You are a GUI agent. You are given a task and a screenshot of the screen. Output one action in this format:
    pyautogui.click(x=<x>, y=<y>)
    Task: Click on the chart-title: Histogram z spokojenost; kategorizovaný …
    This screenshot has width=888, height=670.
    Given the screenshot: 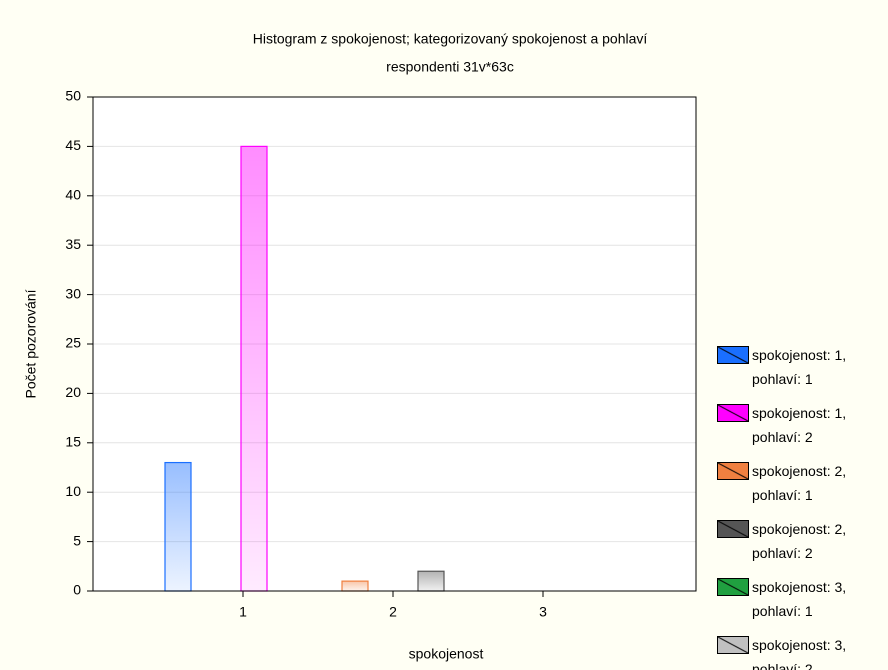 What is the action you would take?
    pyautogui.click(x=450, y=39)
    